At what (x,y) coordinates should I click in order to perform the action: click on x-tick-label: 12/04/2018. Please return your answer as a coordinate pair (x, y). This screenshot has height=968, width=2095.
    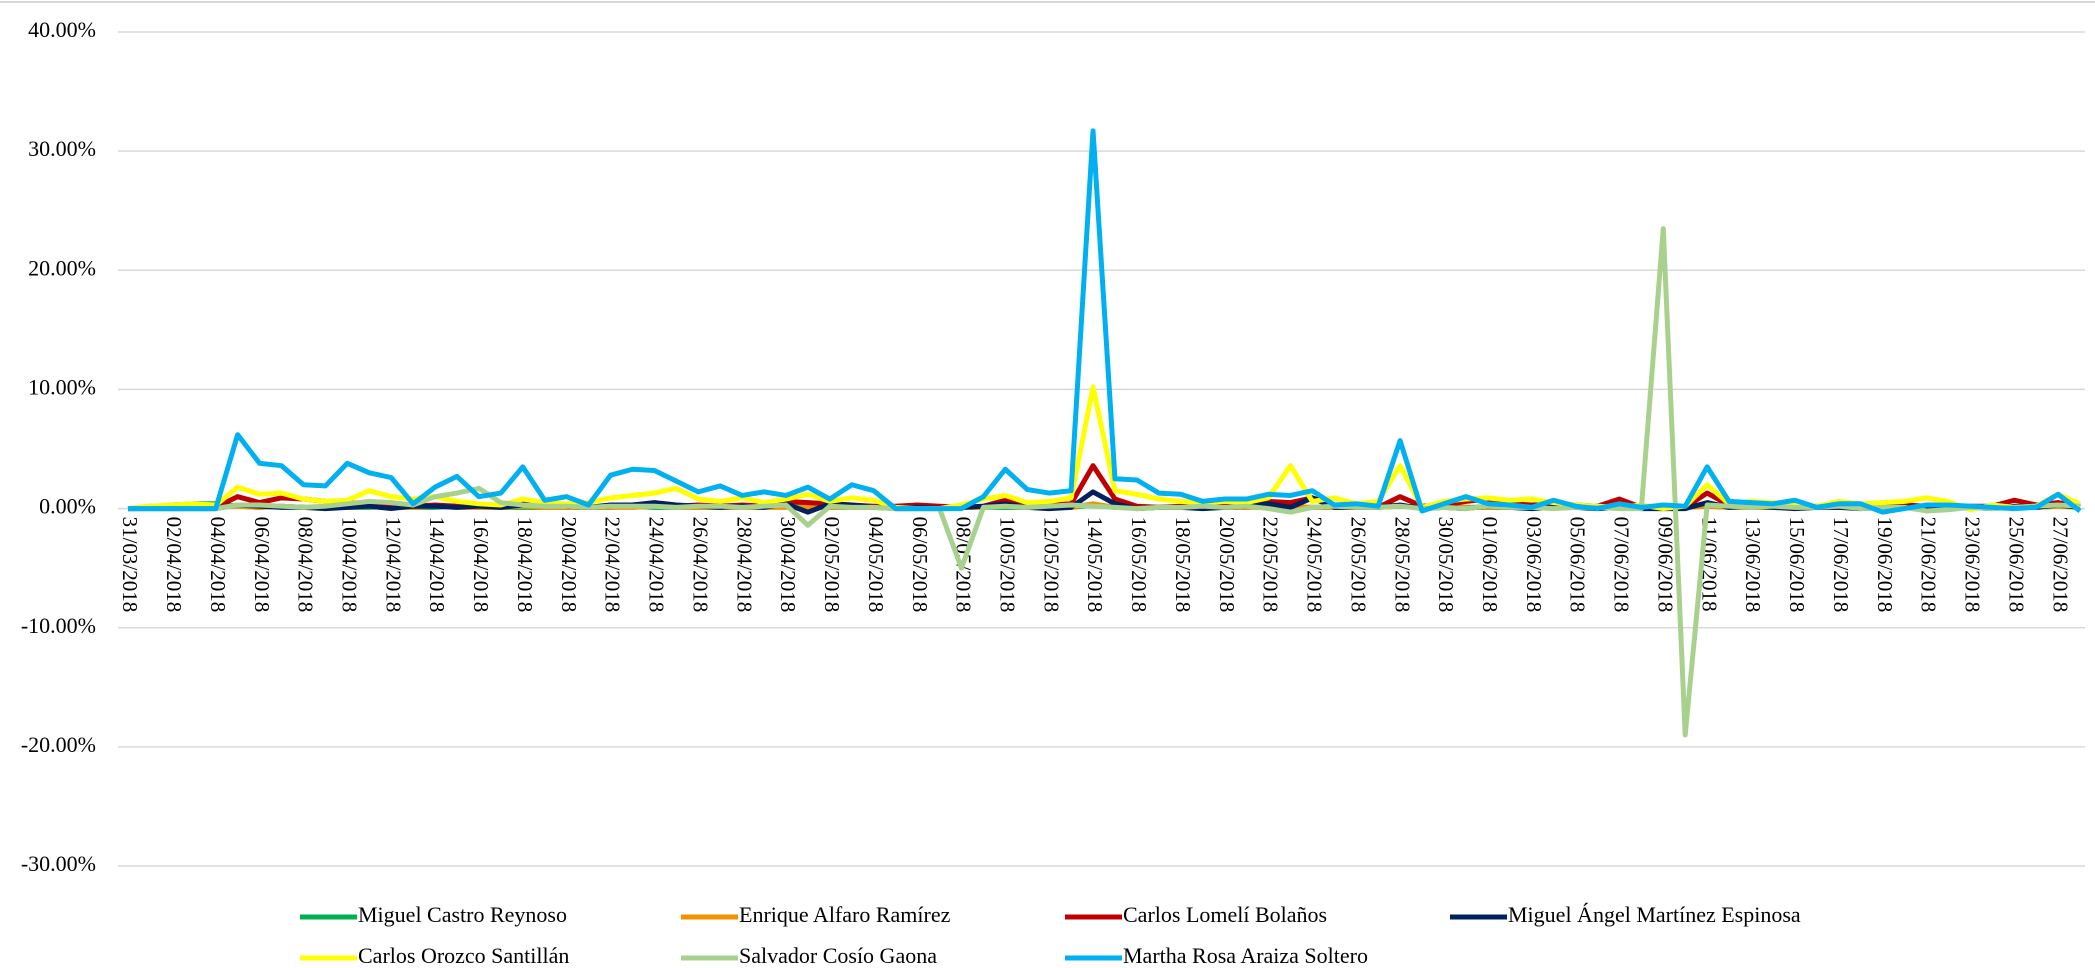
    Looking at the image, I should click on (393, 565).